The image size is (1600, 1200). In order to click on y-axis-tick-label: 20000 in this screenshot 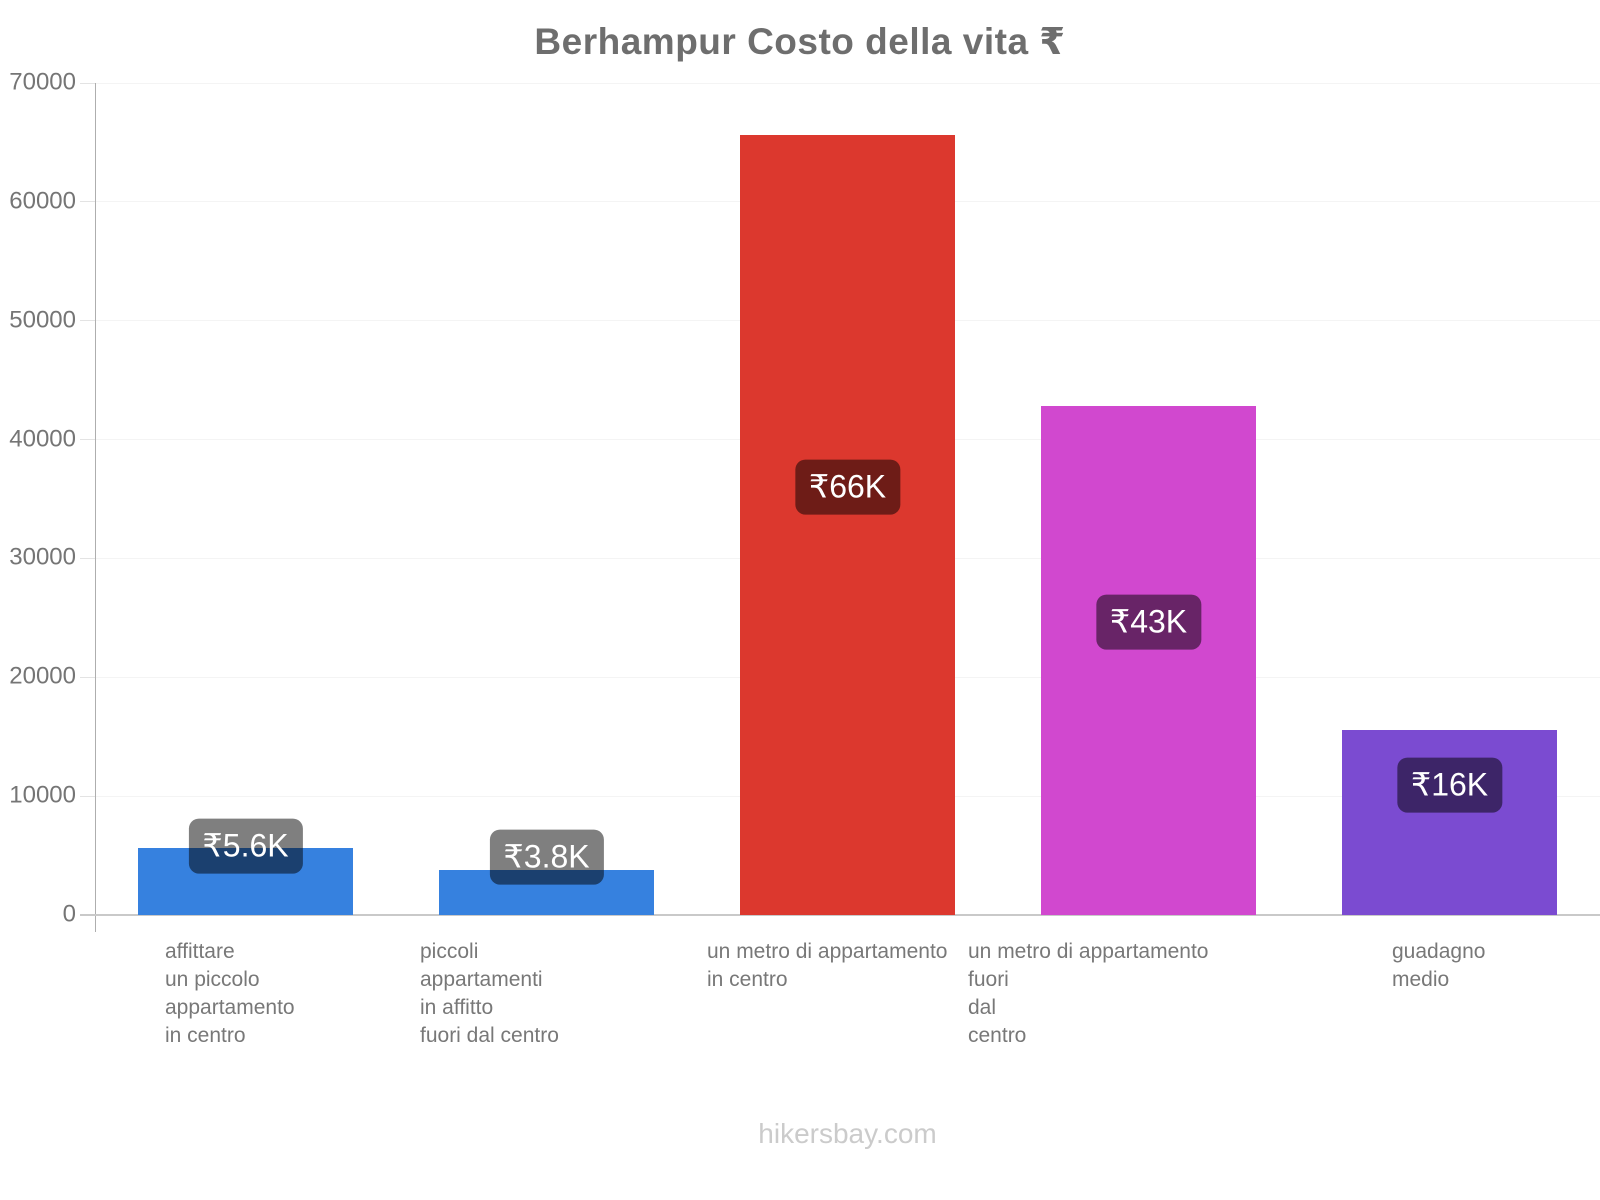, I will do `click(42, 676)`.